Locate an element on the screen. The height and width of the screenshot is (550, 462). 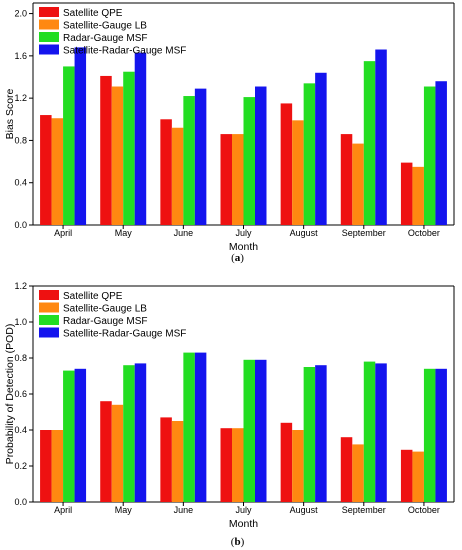
x-tick-label: June is located at coordinates (184, 510).